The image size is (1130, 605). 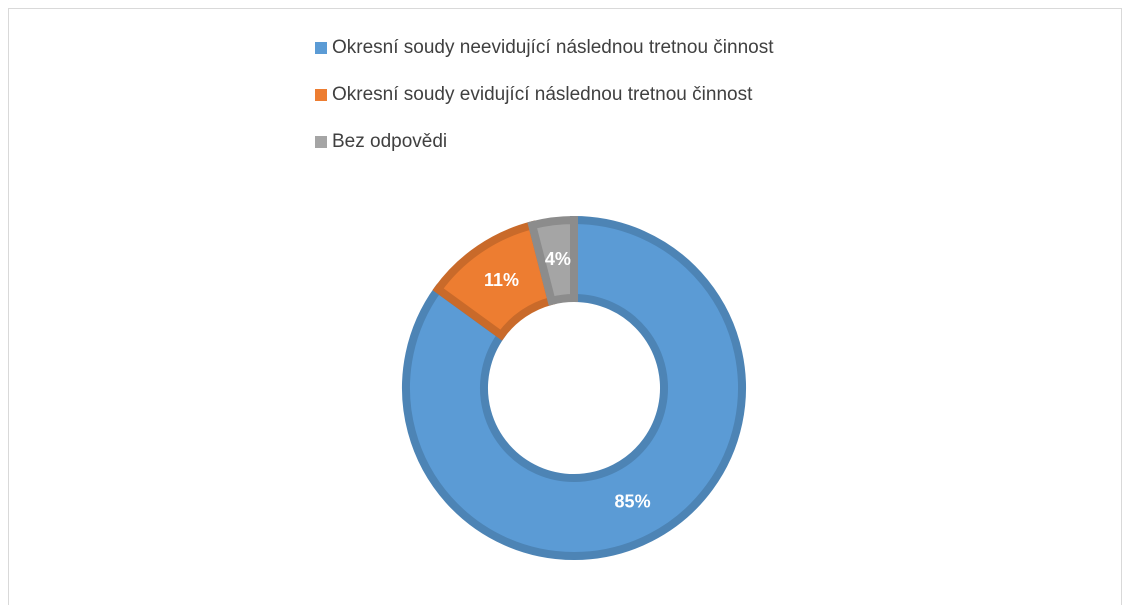 What do you see at coordinates (501, 280) in the screenshot?
I see `data-label: 11%` at bounding box center [501, 280].